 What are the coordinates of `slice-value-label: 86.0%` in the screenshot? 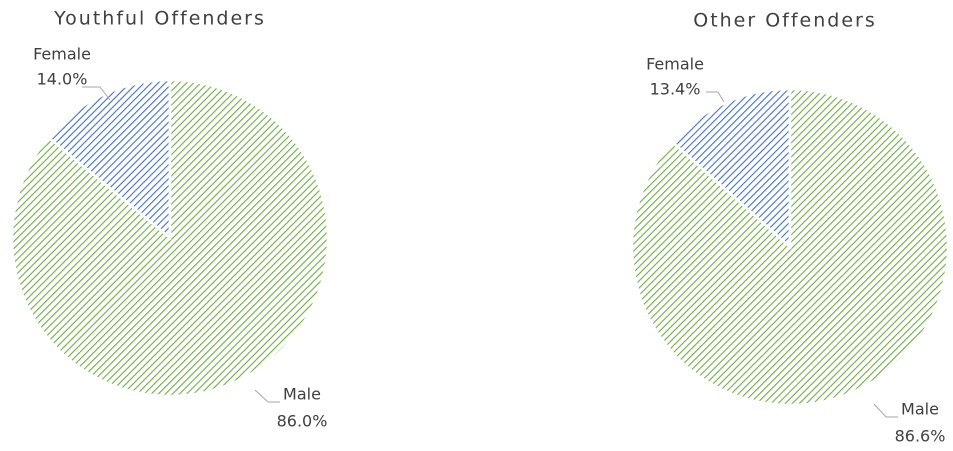 It's located at (302, 421).